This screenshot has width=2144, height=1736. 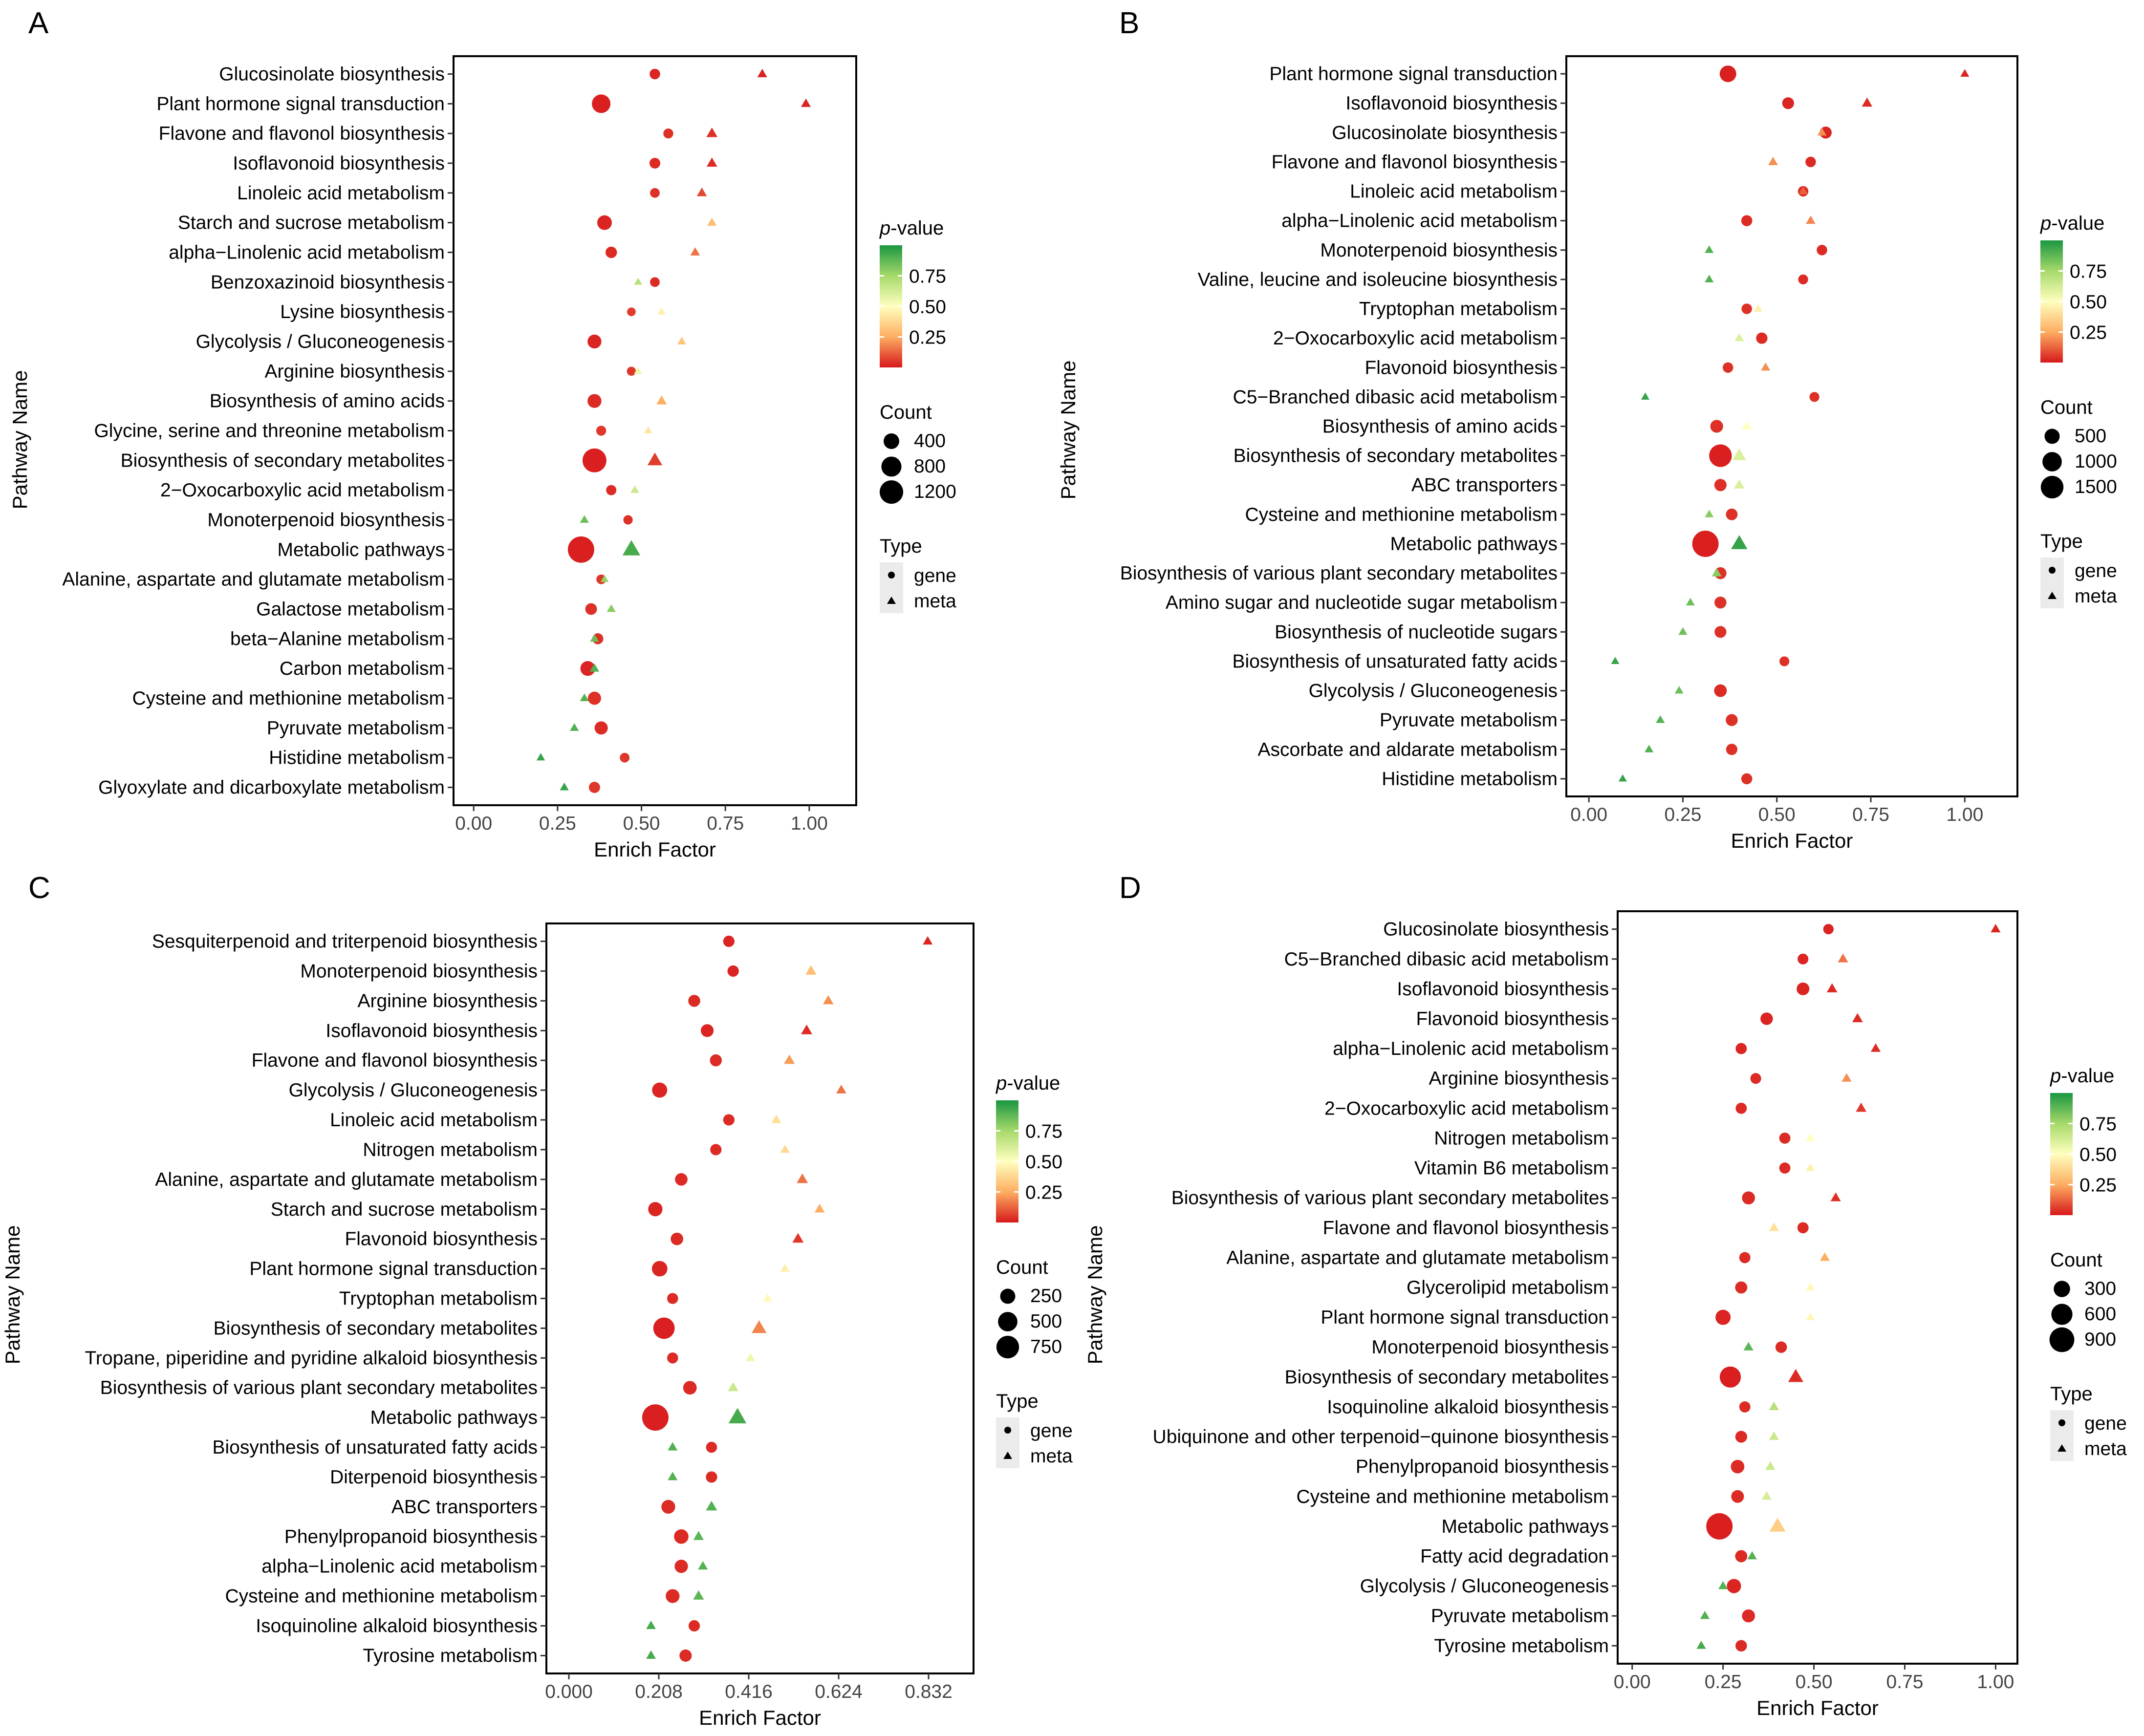 What do you see at coordinates (341, 193) in the screenshot?
I see `y-tick-label-linoleic-acid-metabolism: Linoleic acid metabolism` at bounding box center [341, 193].